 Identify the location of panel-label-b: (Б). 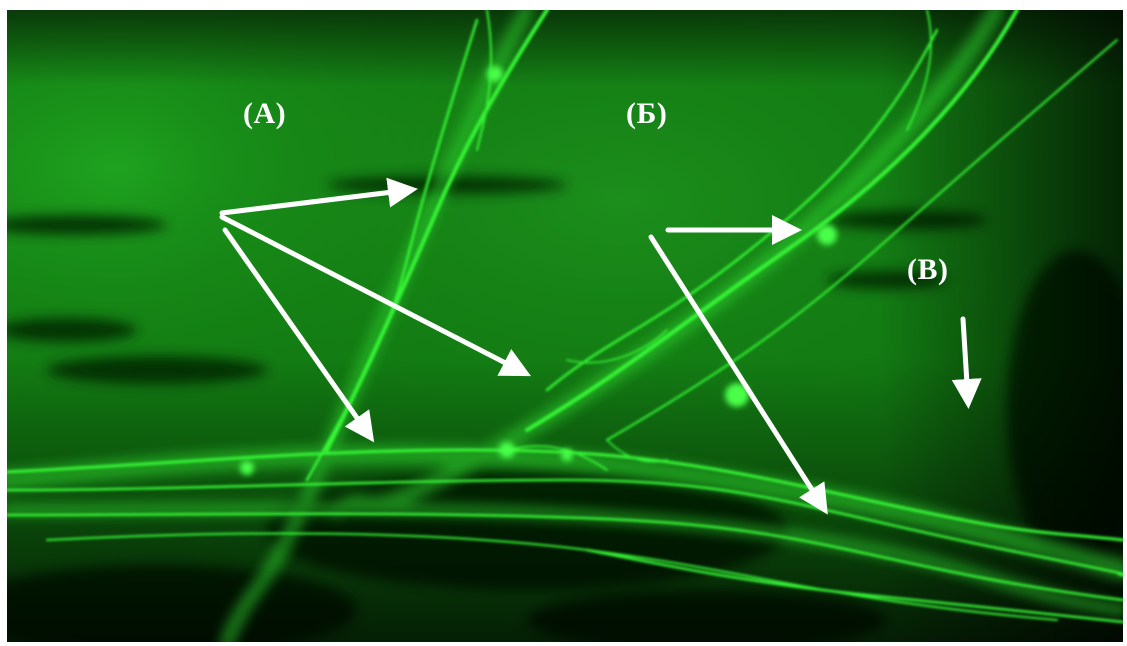
(647, 113).